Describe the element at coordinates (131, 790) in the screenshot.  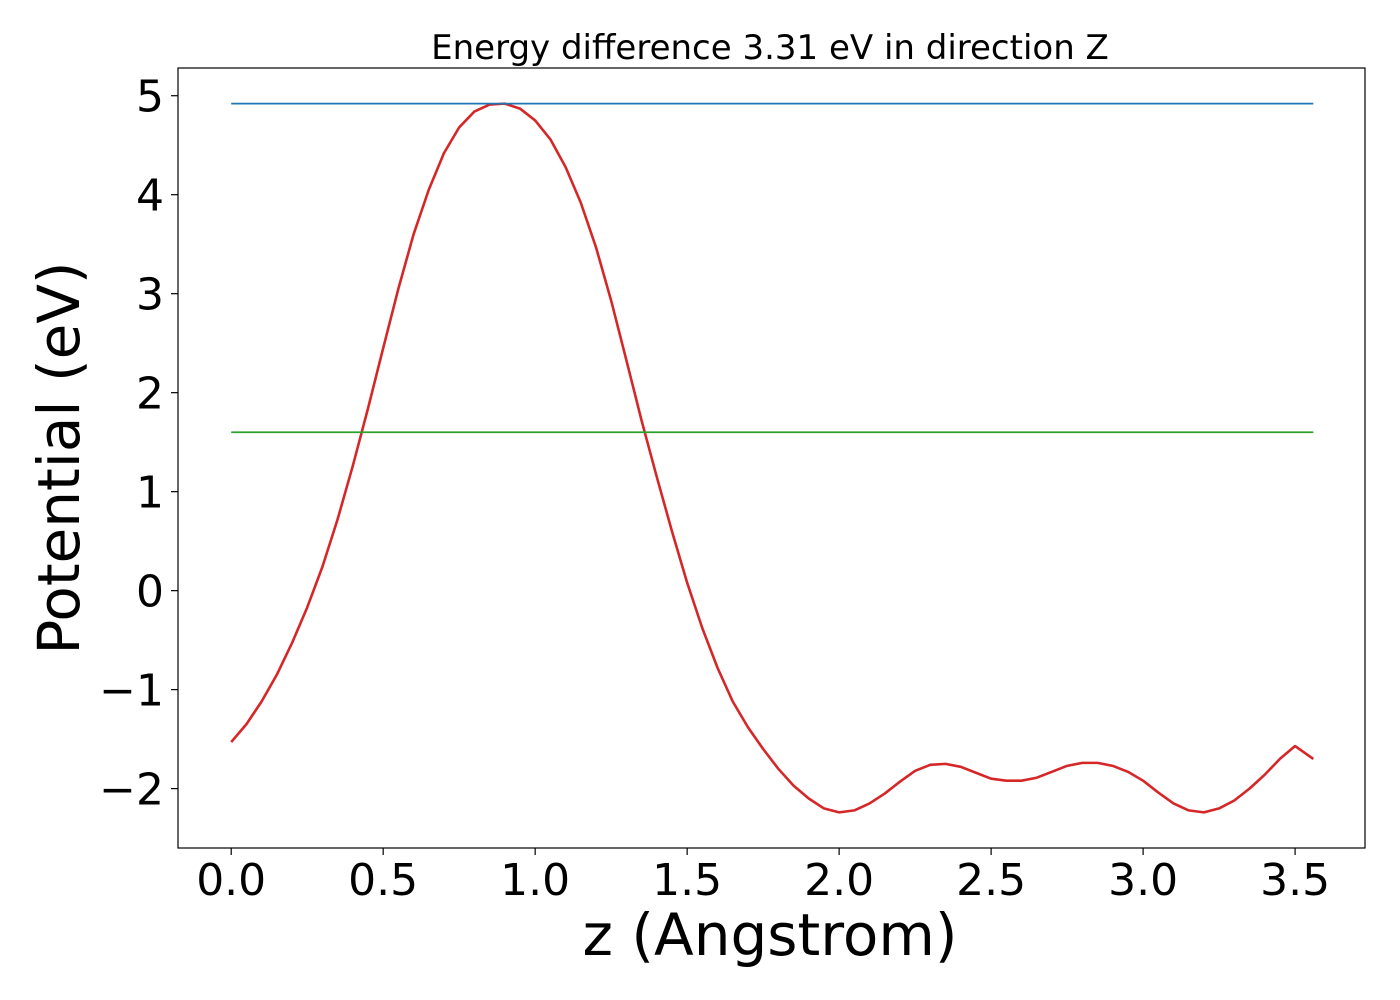
I see `y-tick-label: −2` at that location.